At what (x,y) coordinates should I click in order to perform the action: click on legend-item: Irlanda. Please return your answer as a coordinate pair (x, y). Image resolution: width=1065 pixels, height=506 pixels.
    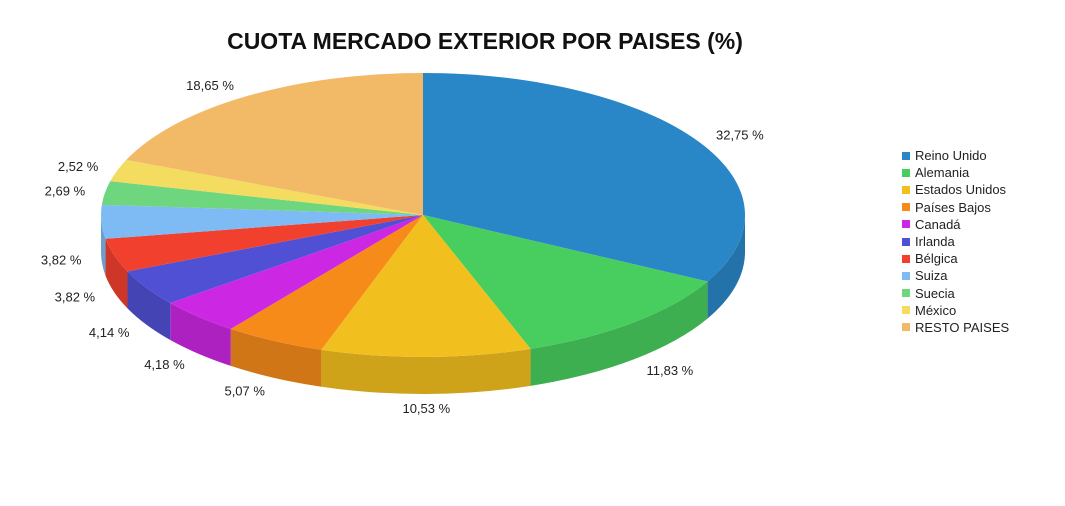
    Looking at the image, I should click on (955, 241).